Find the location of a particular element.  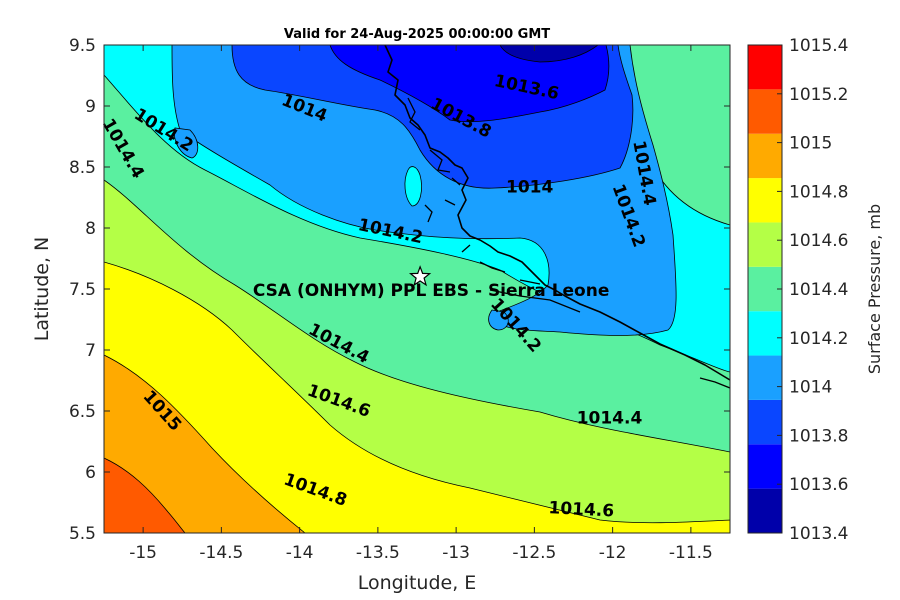

colorbar-tick-label: 1014.6 is located at coordinates (818, 241).